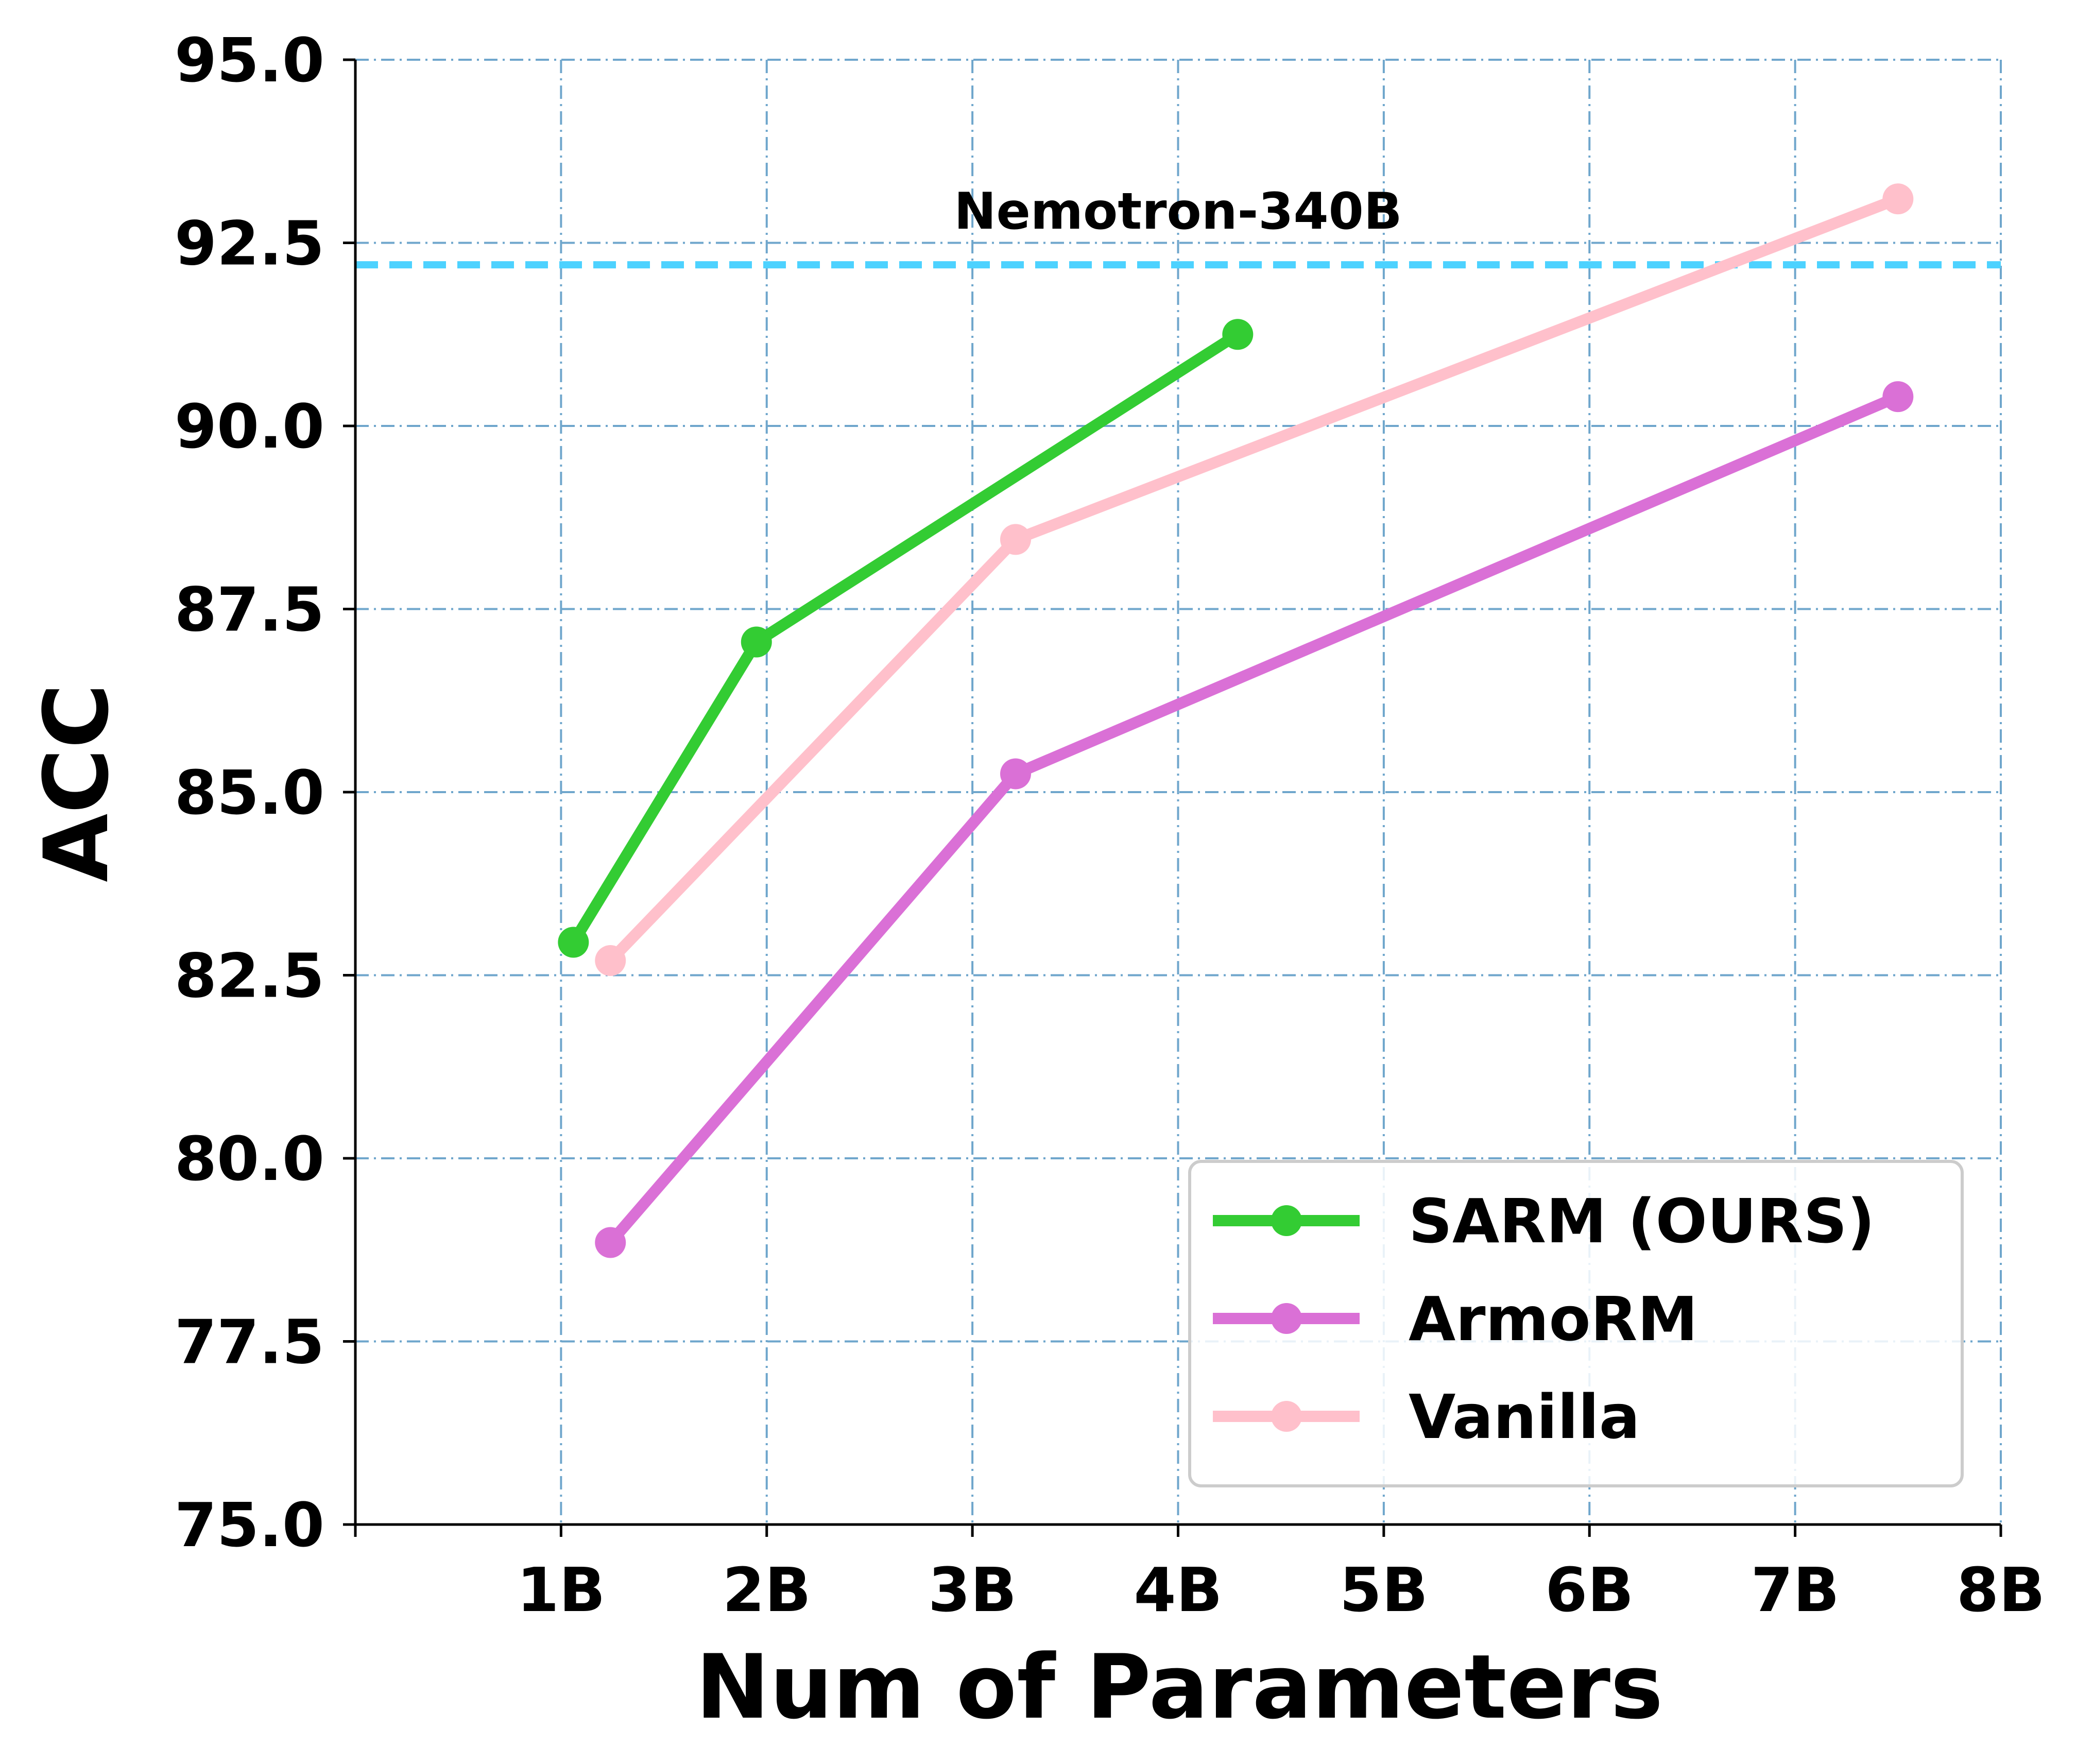 The width and height of the screenshot is (2076, 1764). I want to click on y-tick-label: 85.0, so click(250, 792).